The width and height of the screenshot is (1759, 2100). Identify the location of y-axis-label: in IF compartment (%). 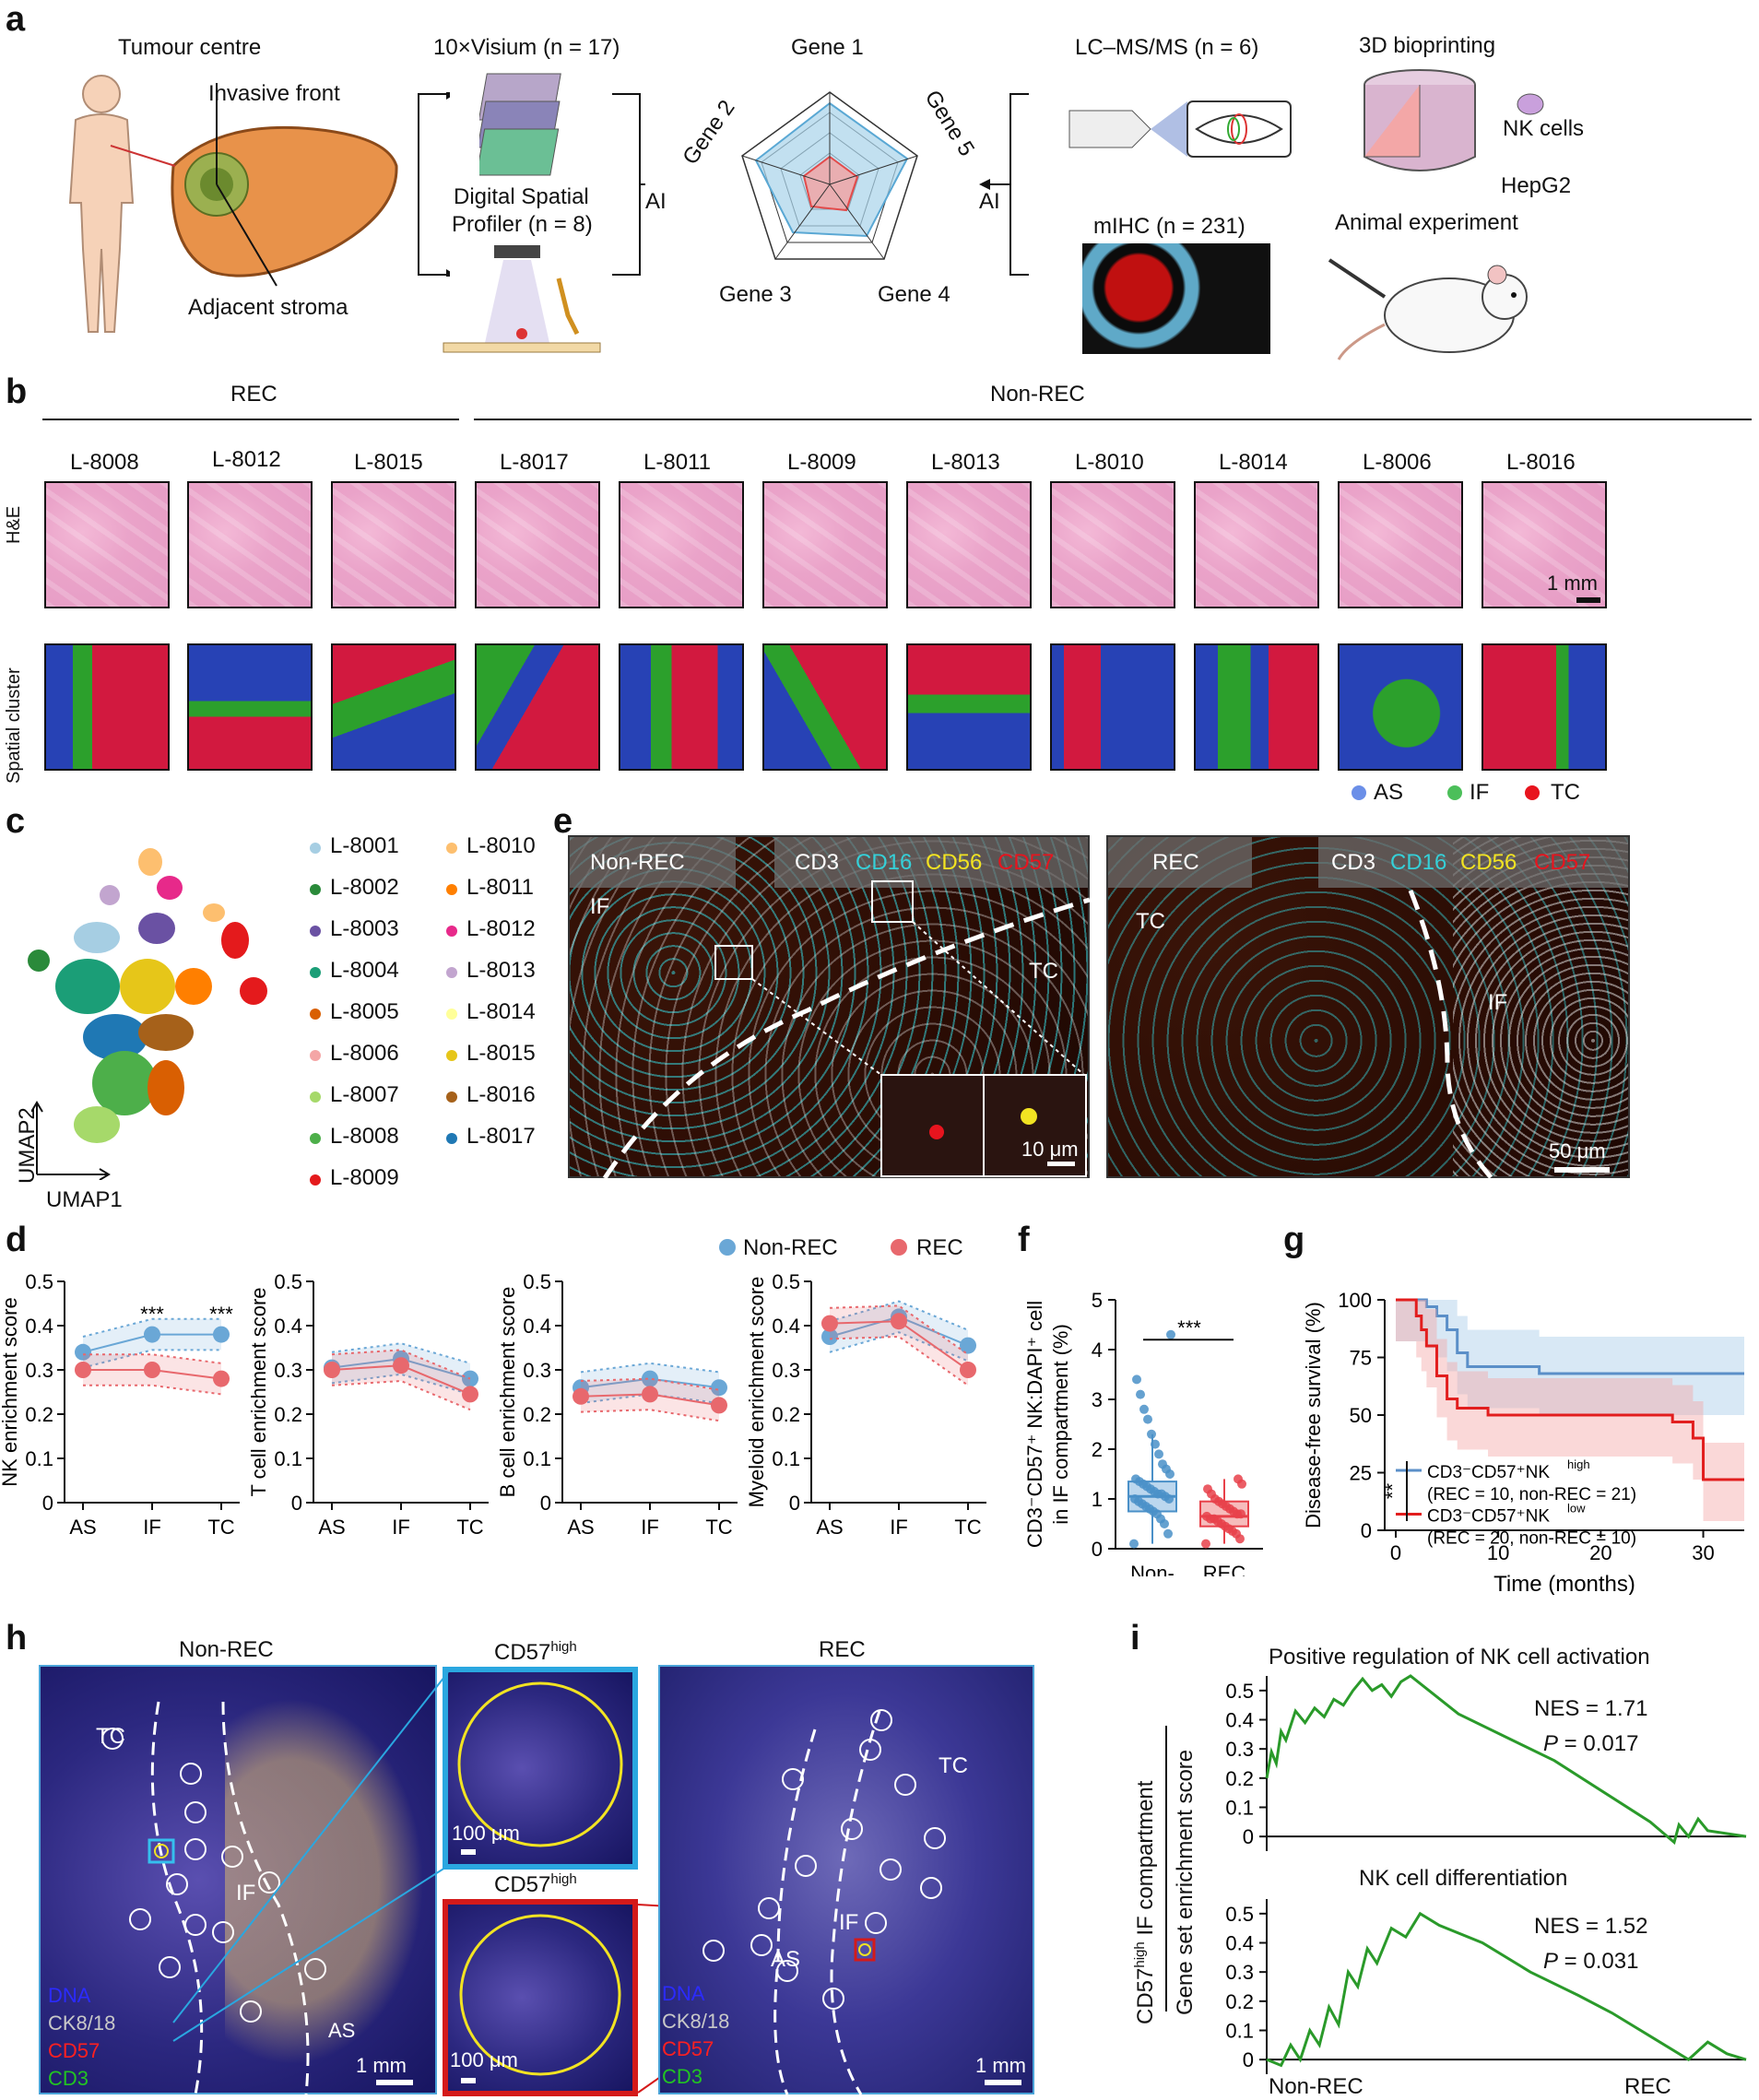
(1060, 1424).